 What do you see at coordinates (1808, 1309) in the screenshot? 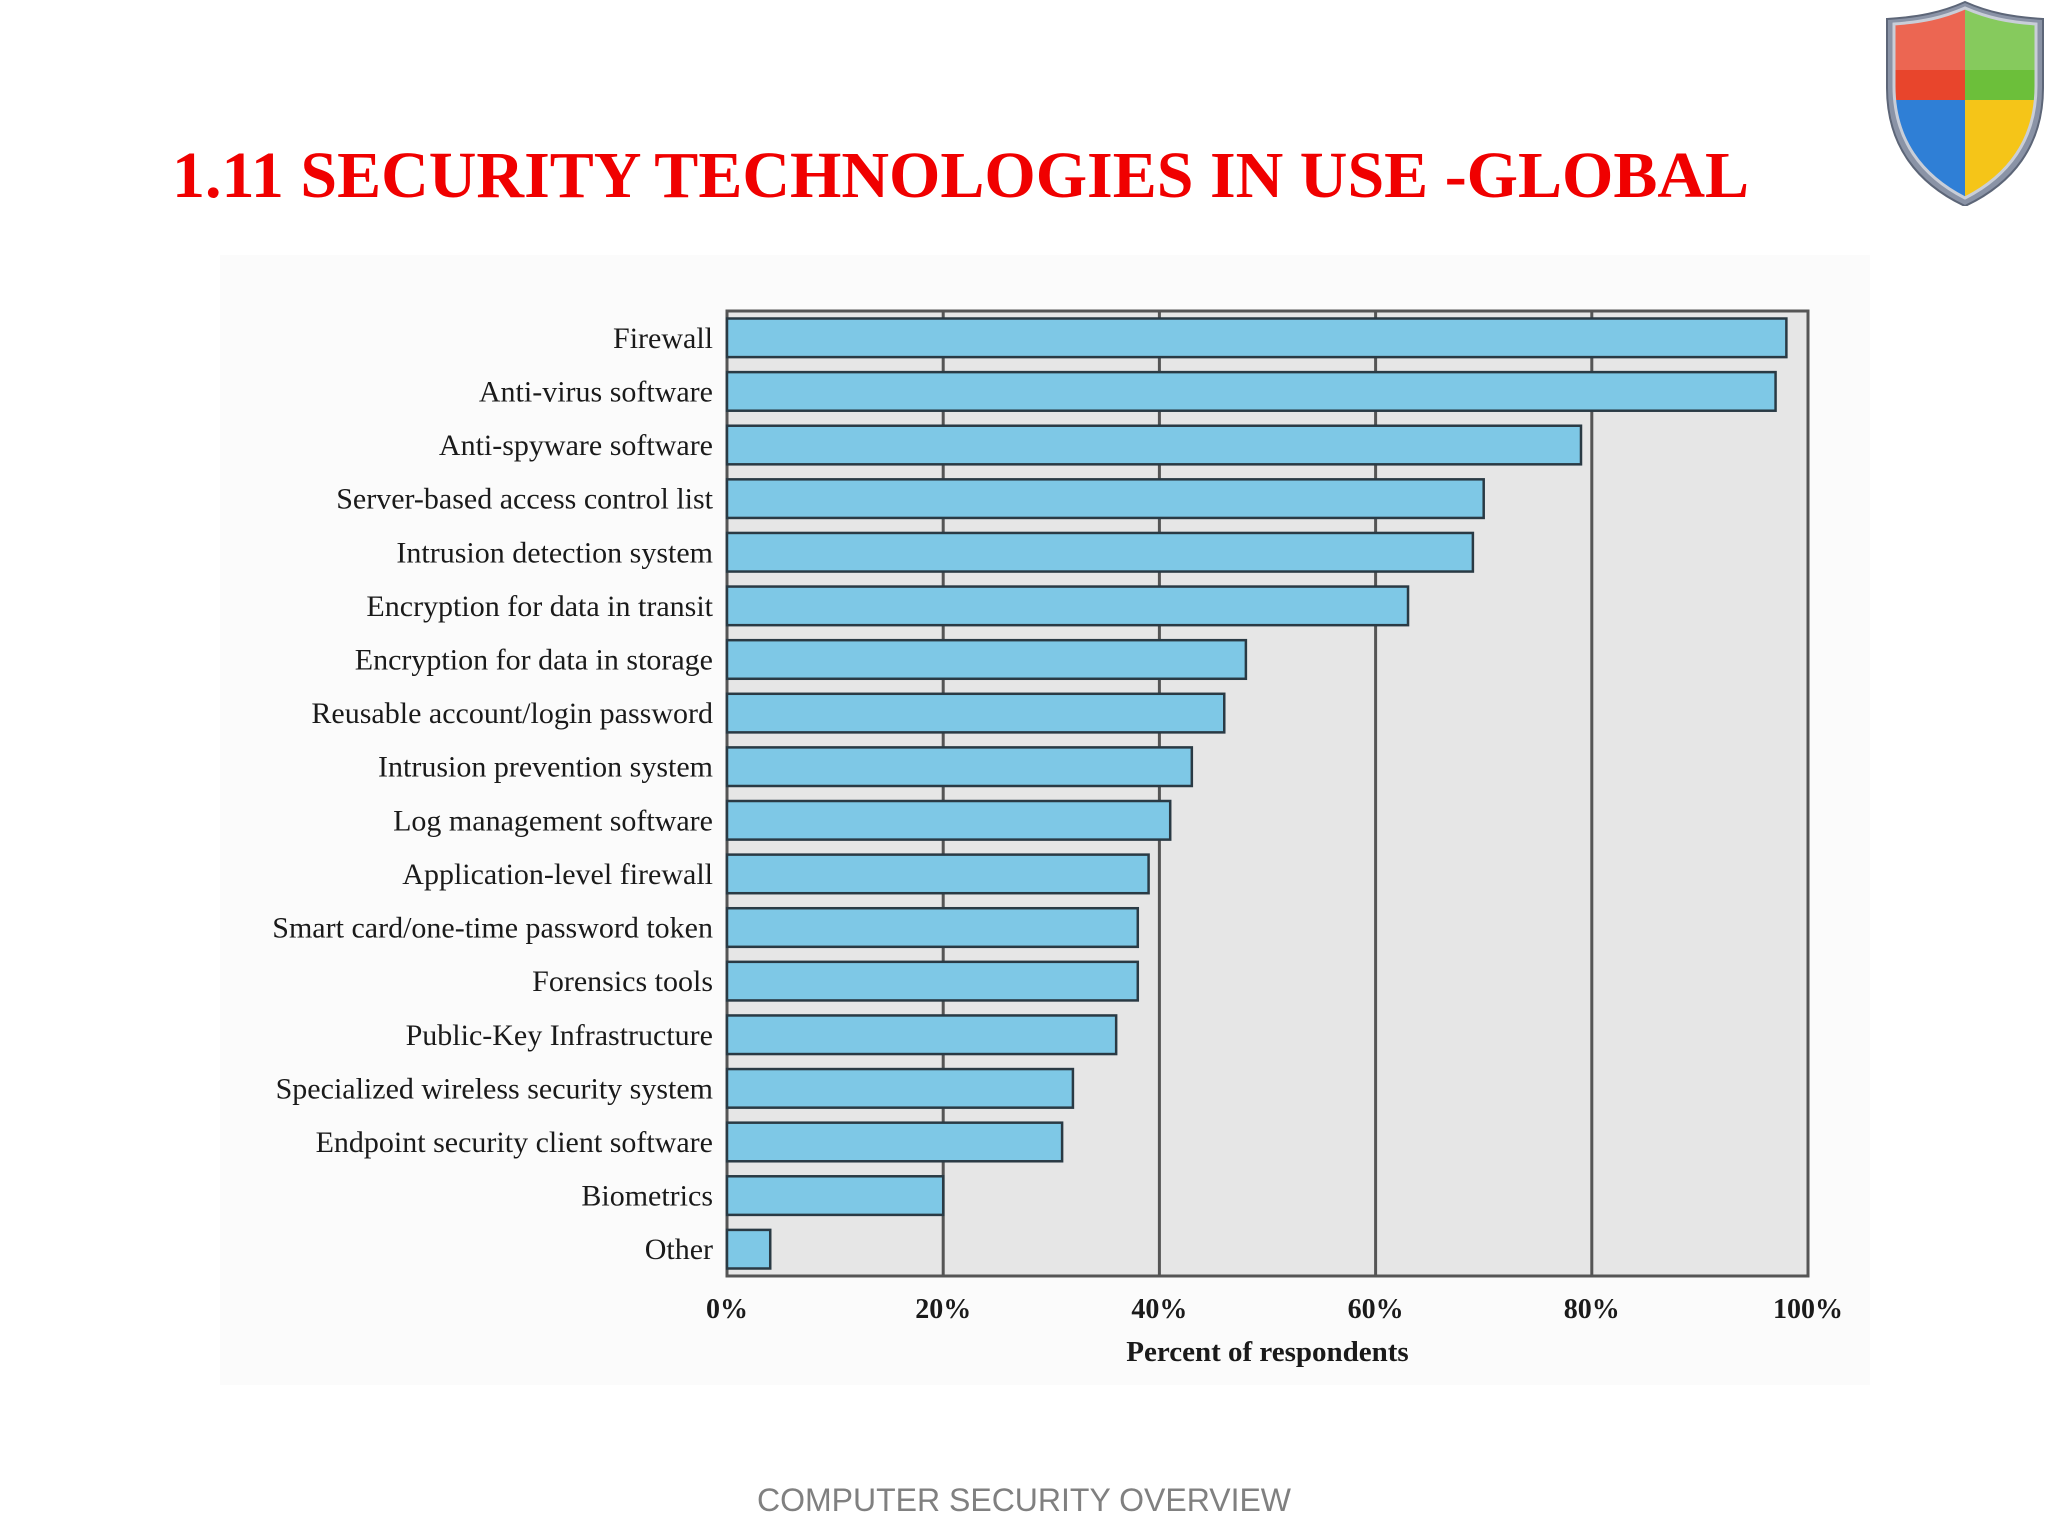
I see `x-tick-label: 100%` at bounding box center [1808, 1309].